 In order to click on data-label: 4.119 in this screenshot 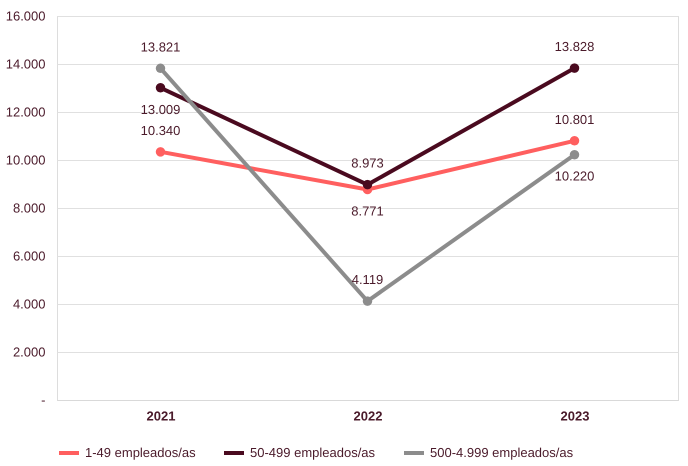, I will do `click(368, 280)`.